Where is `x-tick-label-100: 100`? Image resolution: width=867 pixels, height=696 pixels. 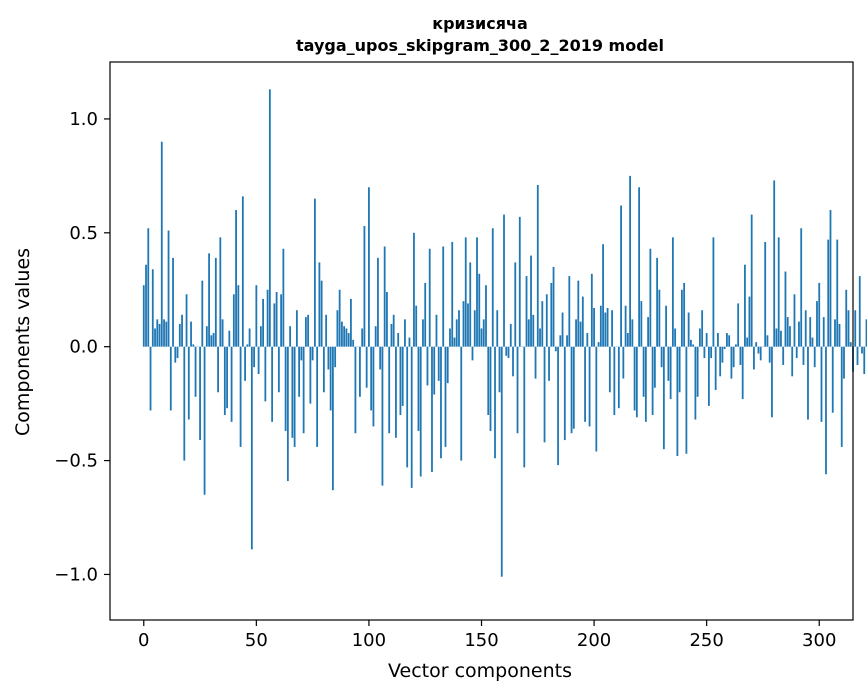
x-tick-label-100: 100 is located at coordinates (369, 640).